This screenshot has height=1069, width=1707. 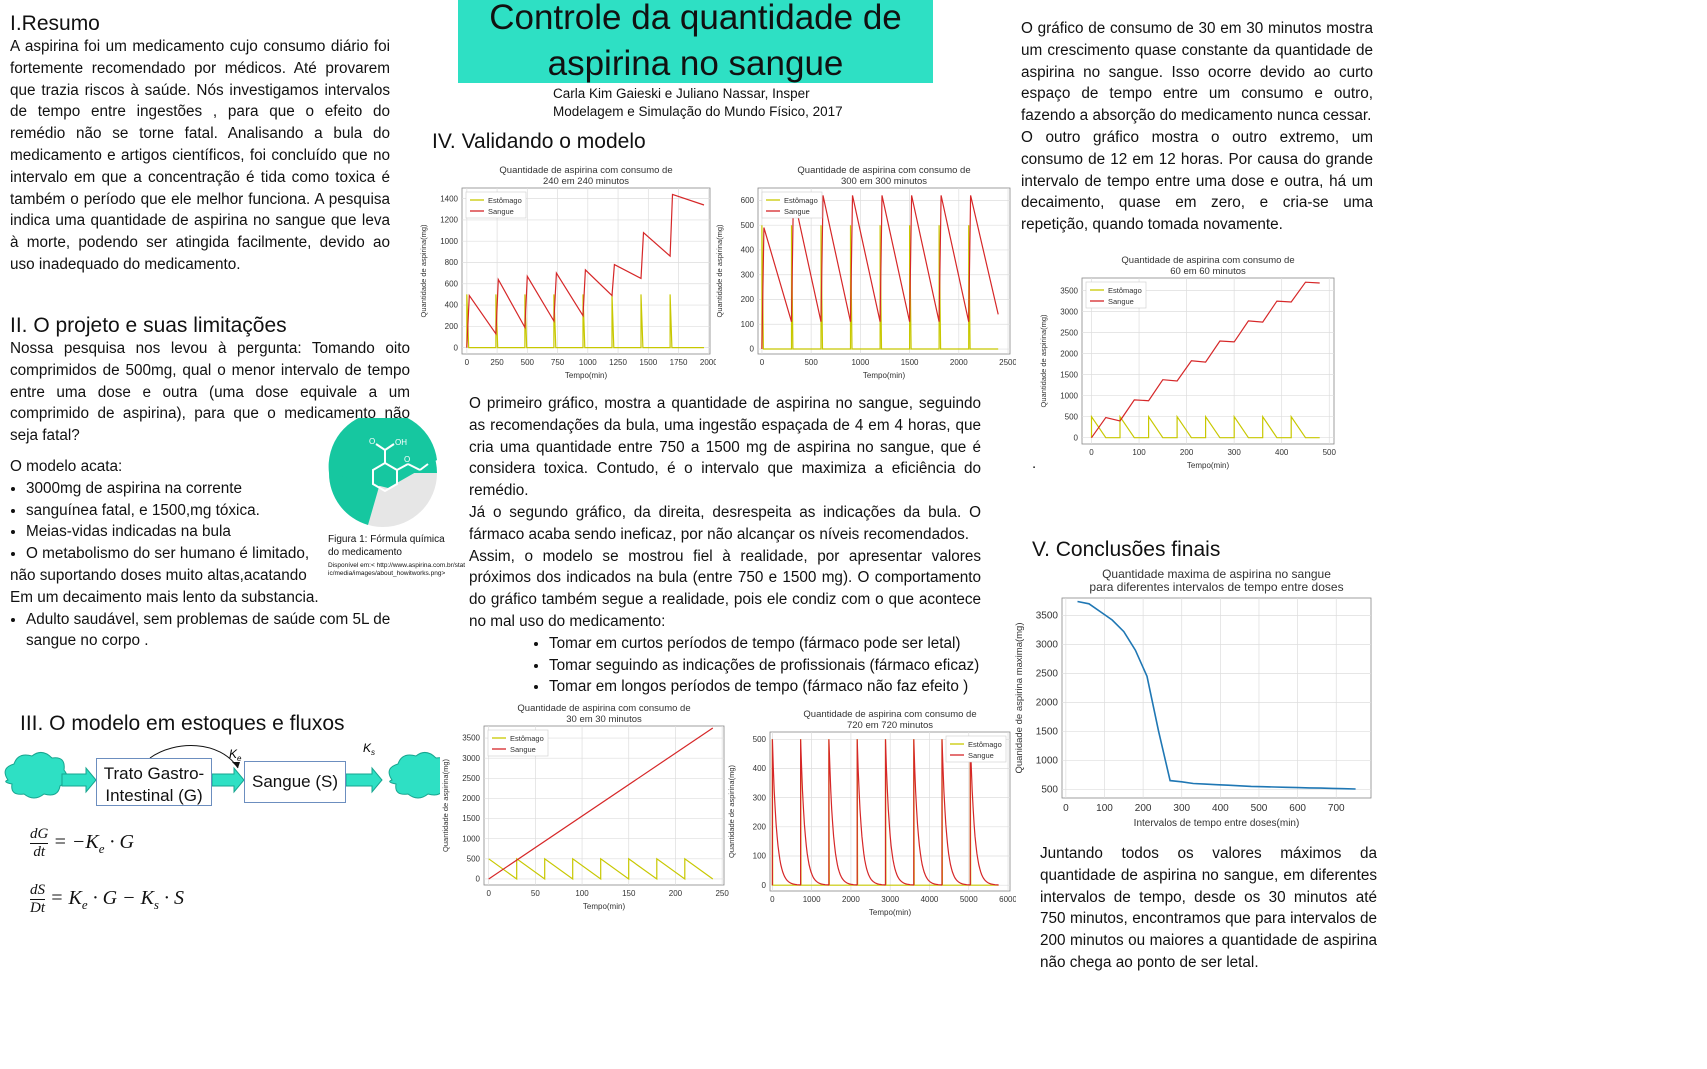 I want to click on section-title: I.Resumo, so click(x=55, y=23).